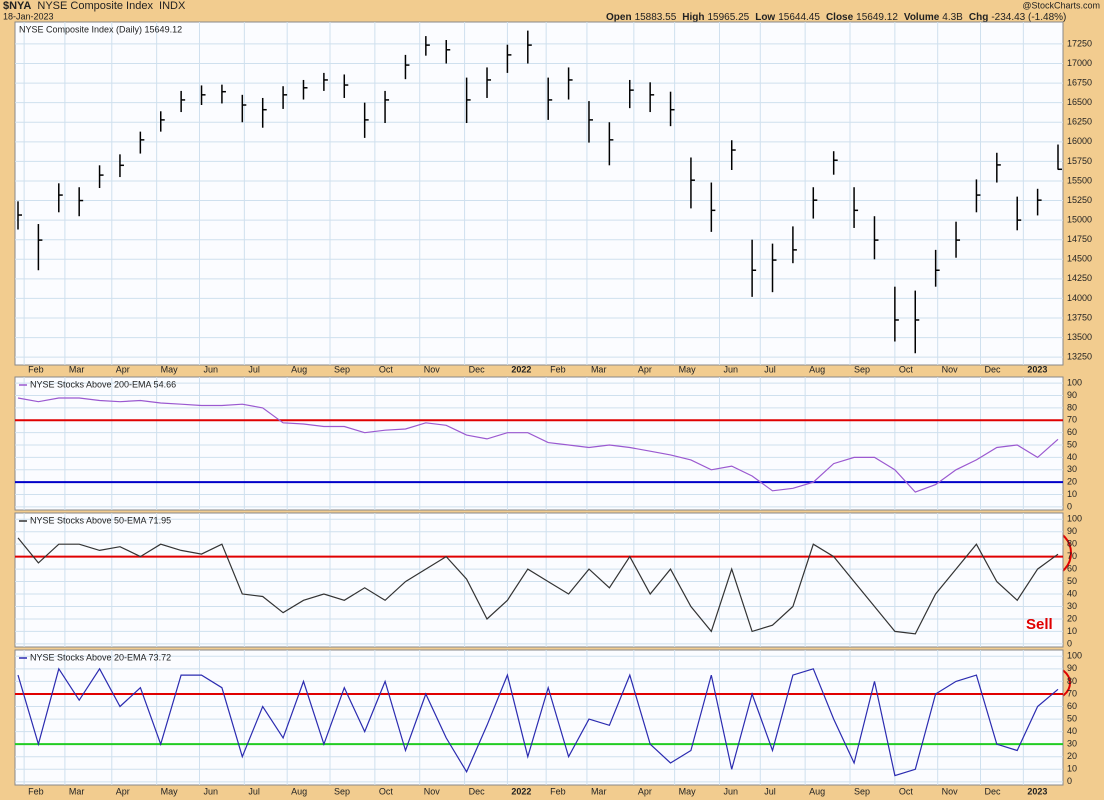 The height and width of the screenshot is (800, 1104). Describe the element at coordinates (656, 17) in the screenshot. I see `quote-value: 15883.55` at that location.